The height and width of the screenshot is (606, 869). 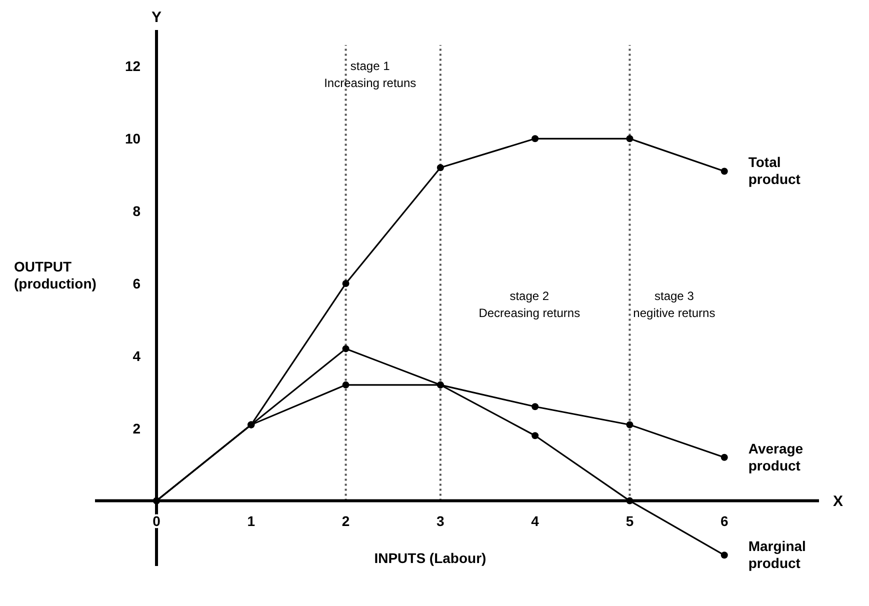 I want to click on x-tick-label: 6, so click(x=724, y=520).